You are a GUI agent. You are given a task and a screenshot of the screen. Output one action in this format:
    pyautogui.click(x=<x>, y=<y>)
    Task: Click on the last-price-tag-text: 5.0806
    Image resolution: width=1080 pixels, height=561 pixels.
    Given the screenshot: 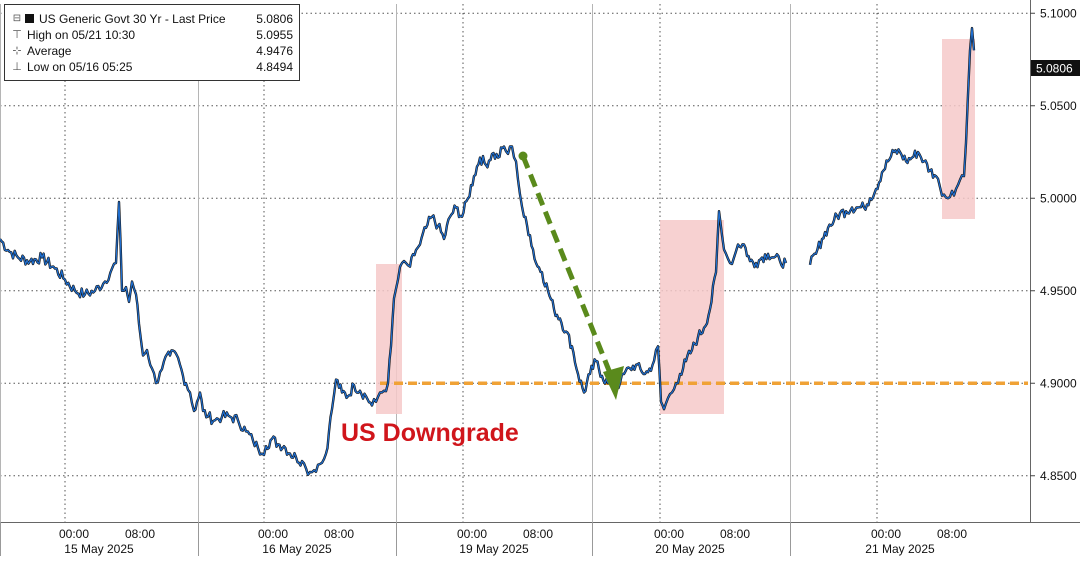 What is the action you would take?
    pyautogui.click(x=1054, y=69)
    